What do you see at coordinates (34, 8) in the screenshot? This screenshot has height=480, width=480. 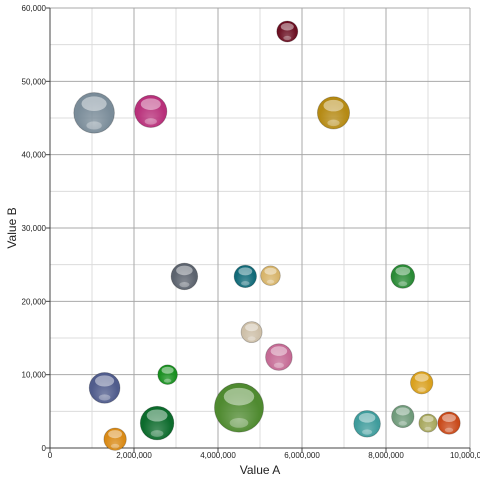 I see `y-tick-label: 60,000` at bounding box center [34, 8].